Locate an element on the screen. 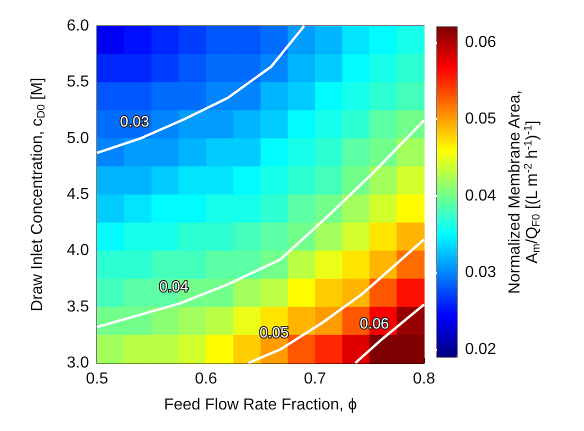  series-label: 0.06 is located at coordinates (374, 324).